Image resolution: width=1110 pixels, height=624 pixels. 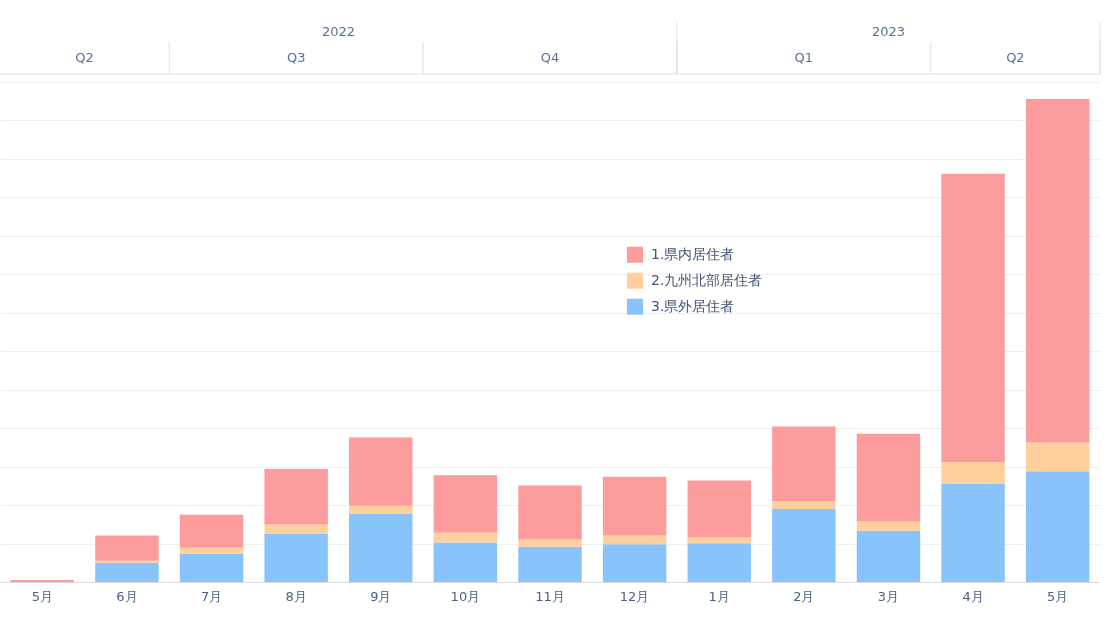 What do you see at coordinates (127, 596) in the screenshot?
I see `x-tick-label: 6月` at bounding box center [127, 596].